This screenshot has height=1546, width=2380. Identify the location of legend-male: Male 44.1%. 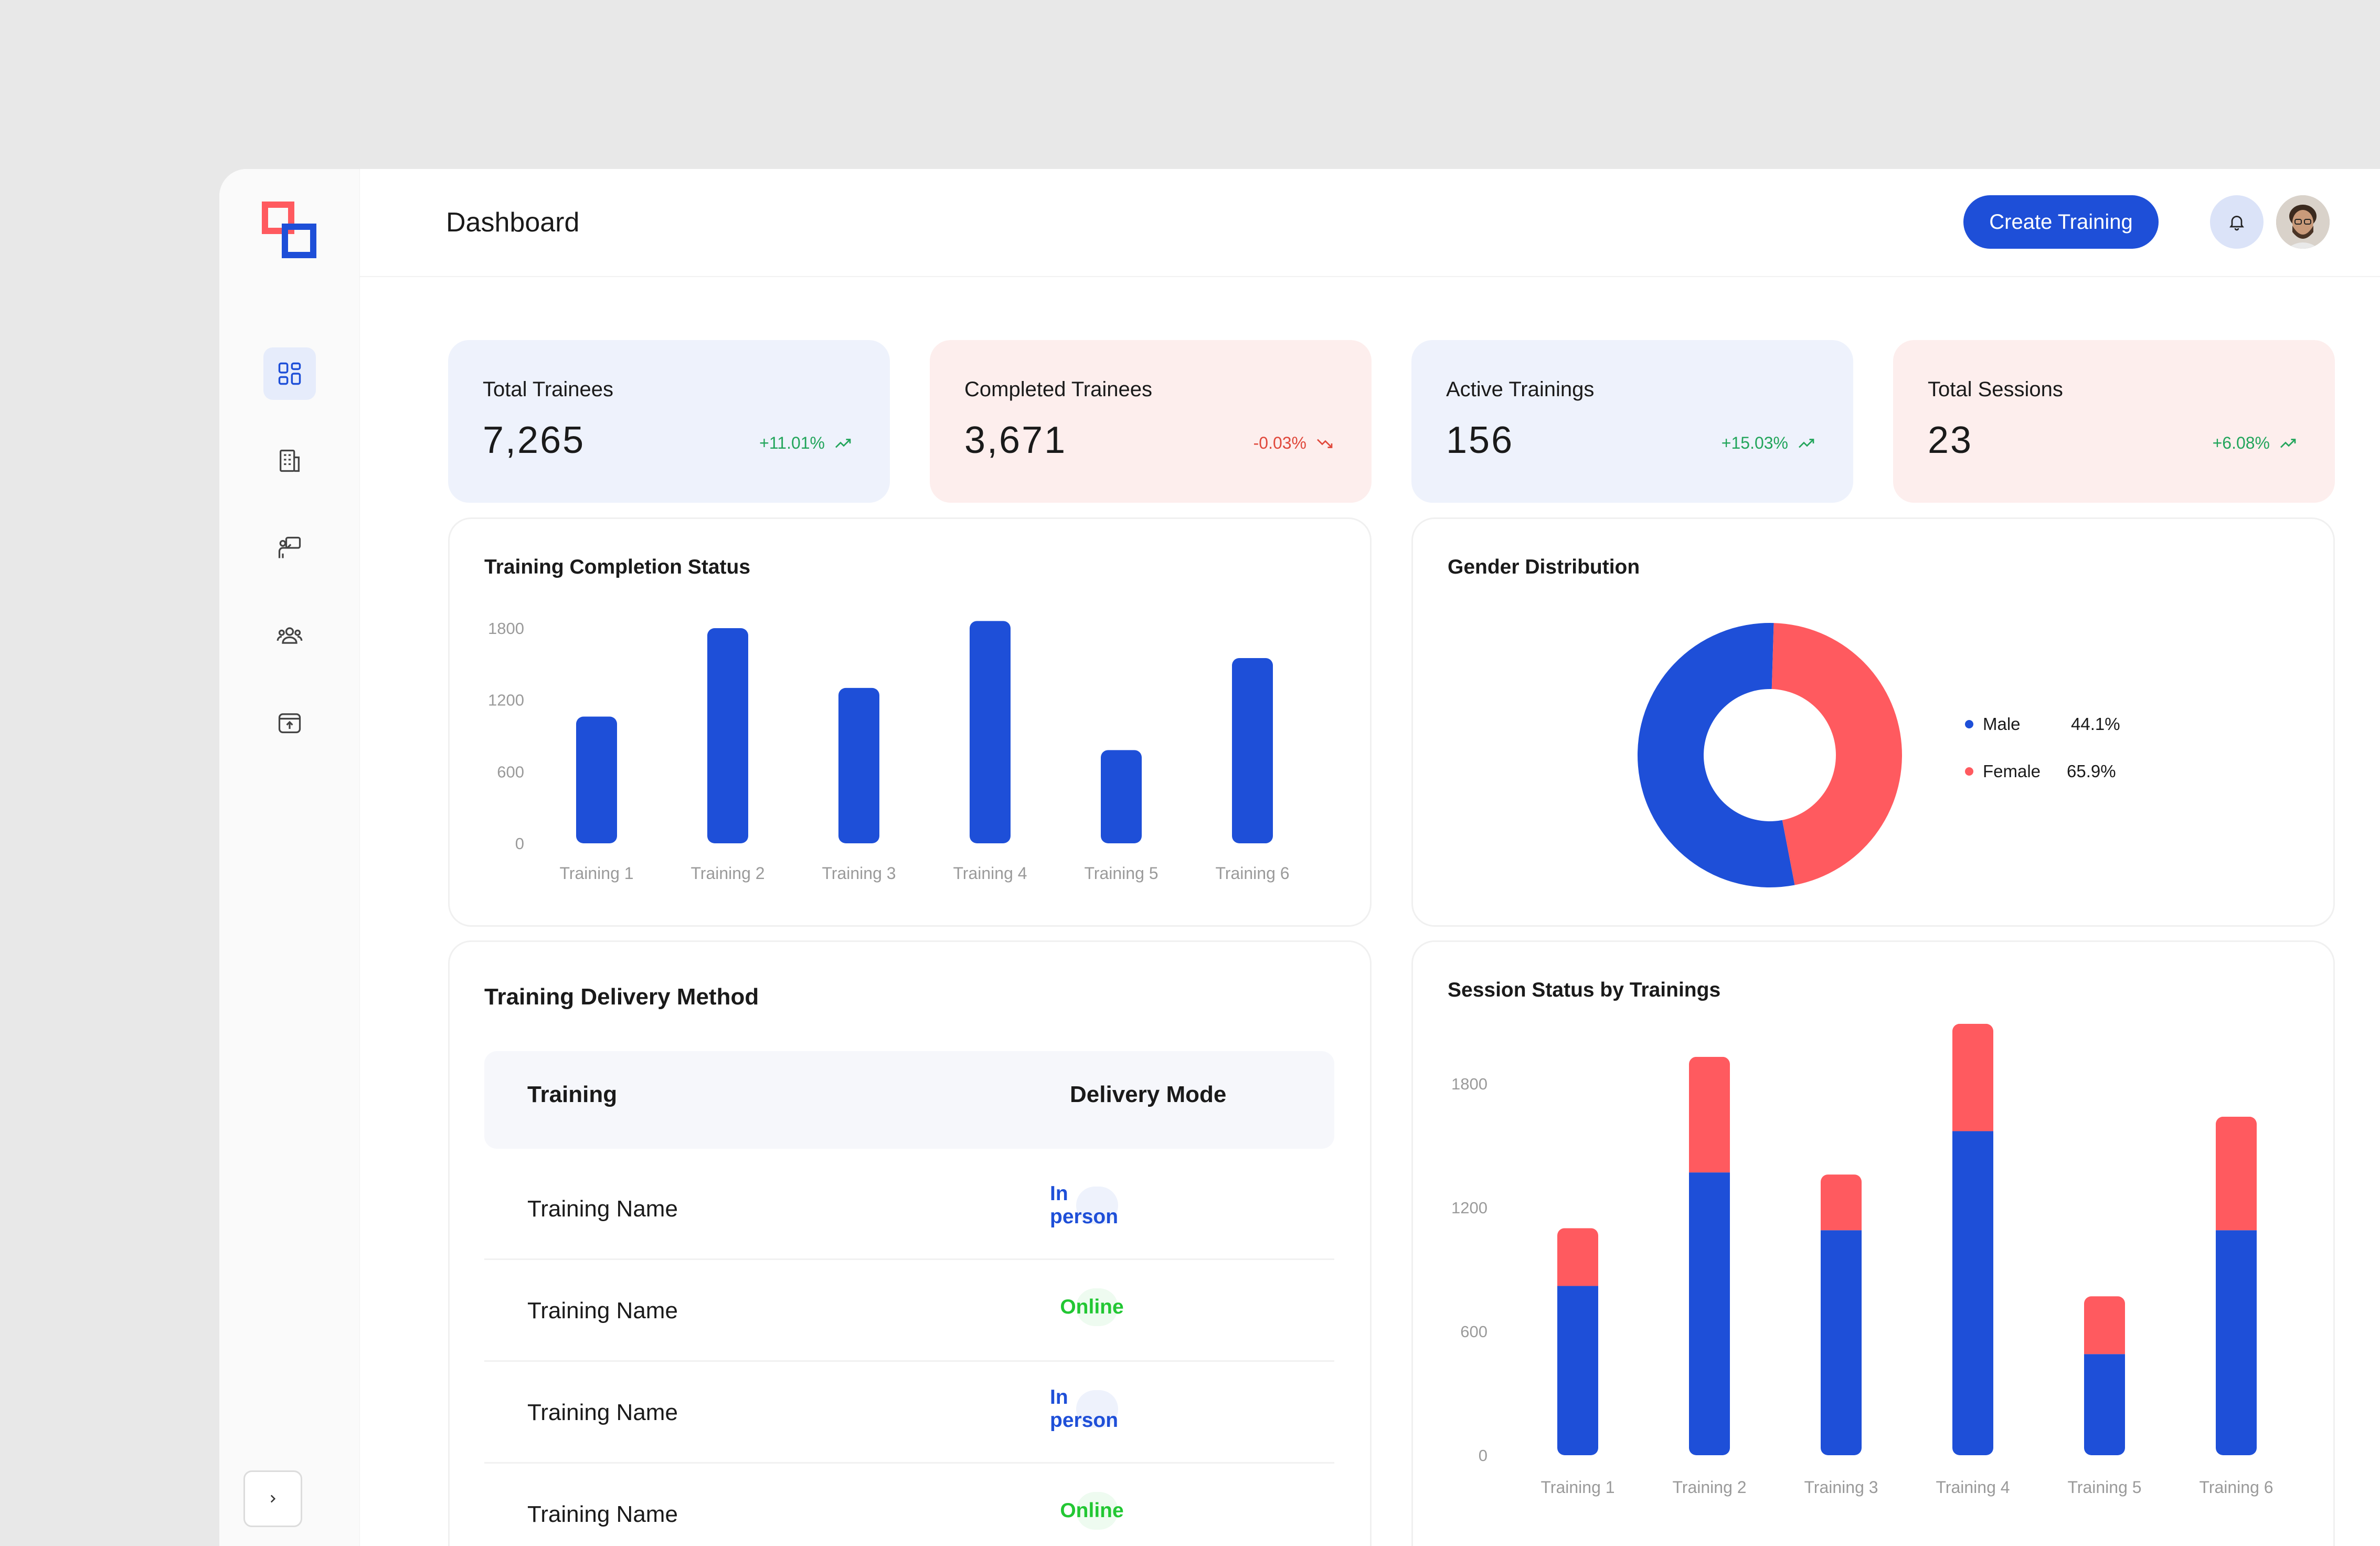
(2042, 724).